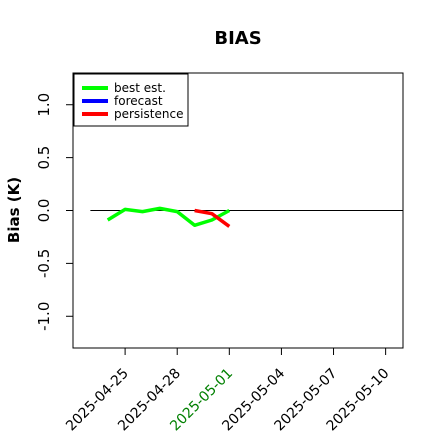  What do you see at coordinates (44, 105) in the screenshot?
I see `y-tick-label: 1.0` at bounding box center [44, 105].